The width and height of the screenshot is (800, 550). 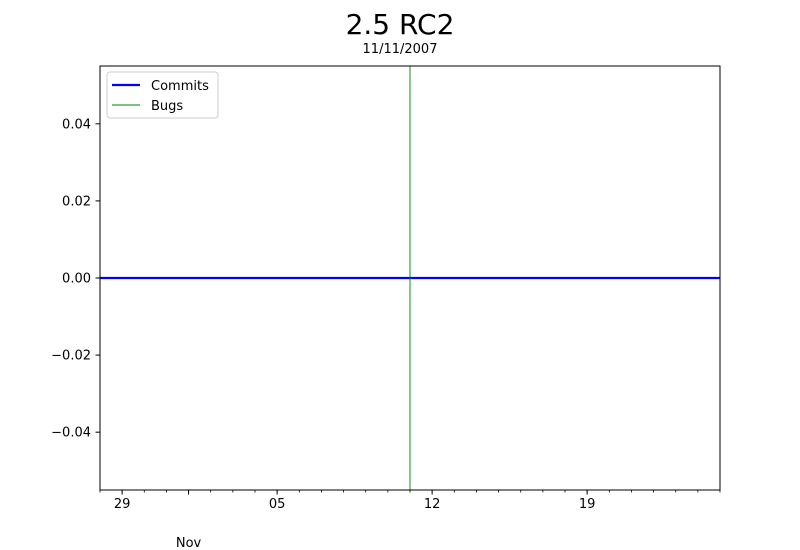 What do you see at coordinates (432, 504) in the screenshot?
I see `x-tick-label: 12` at bounding box center [432, 504].